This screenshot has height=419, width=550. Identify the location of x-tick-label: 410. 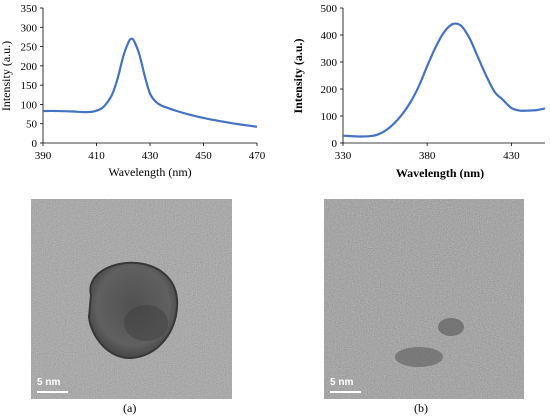
(96, 156).